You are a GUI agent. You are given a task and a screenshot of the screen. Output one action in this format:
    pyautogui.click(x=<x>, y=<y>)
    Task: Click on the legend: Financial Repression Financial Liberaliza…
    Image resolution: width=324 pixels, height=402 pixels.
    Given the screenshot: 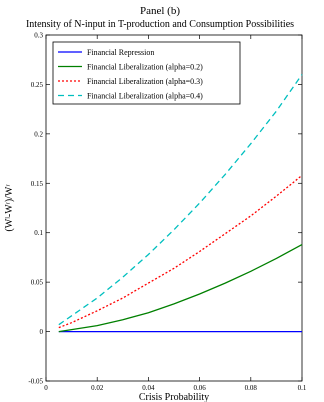 What is the action you would take?
    pyautogui.click(x=146, y=73)
    